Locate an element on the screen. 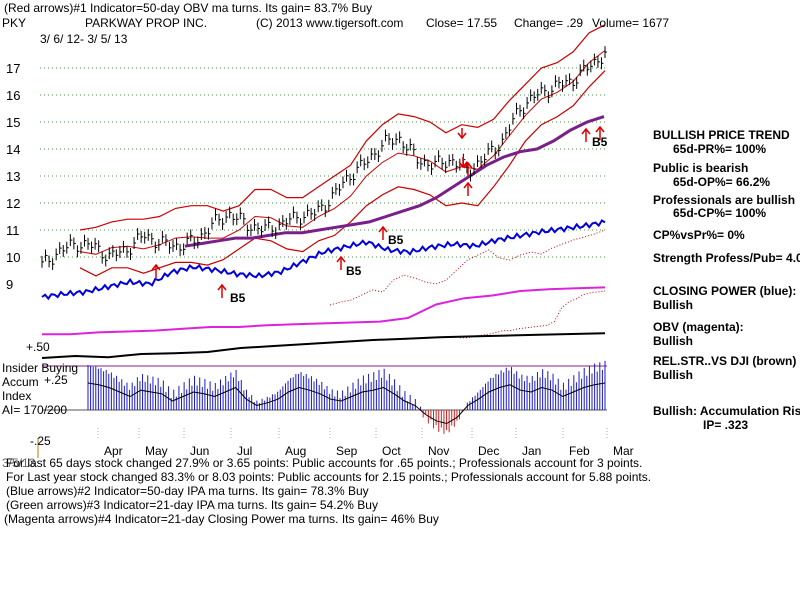 This screenshot has width=800, height=600. x-tick-label: May is located at coordinates (156, 451).